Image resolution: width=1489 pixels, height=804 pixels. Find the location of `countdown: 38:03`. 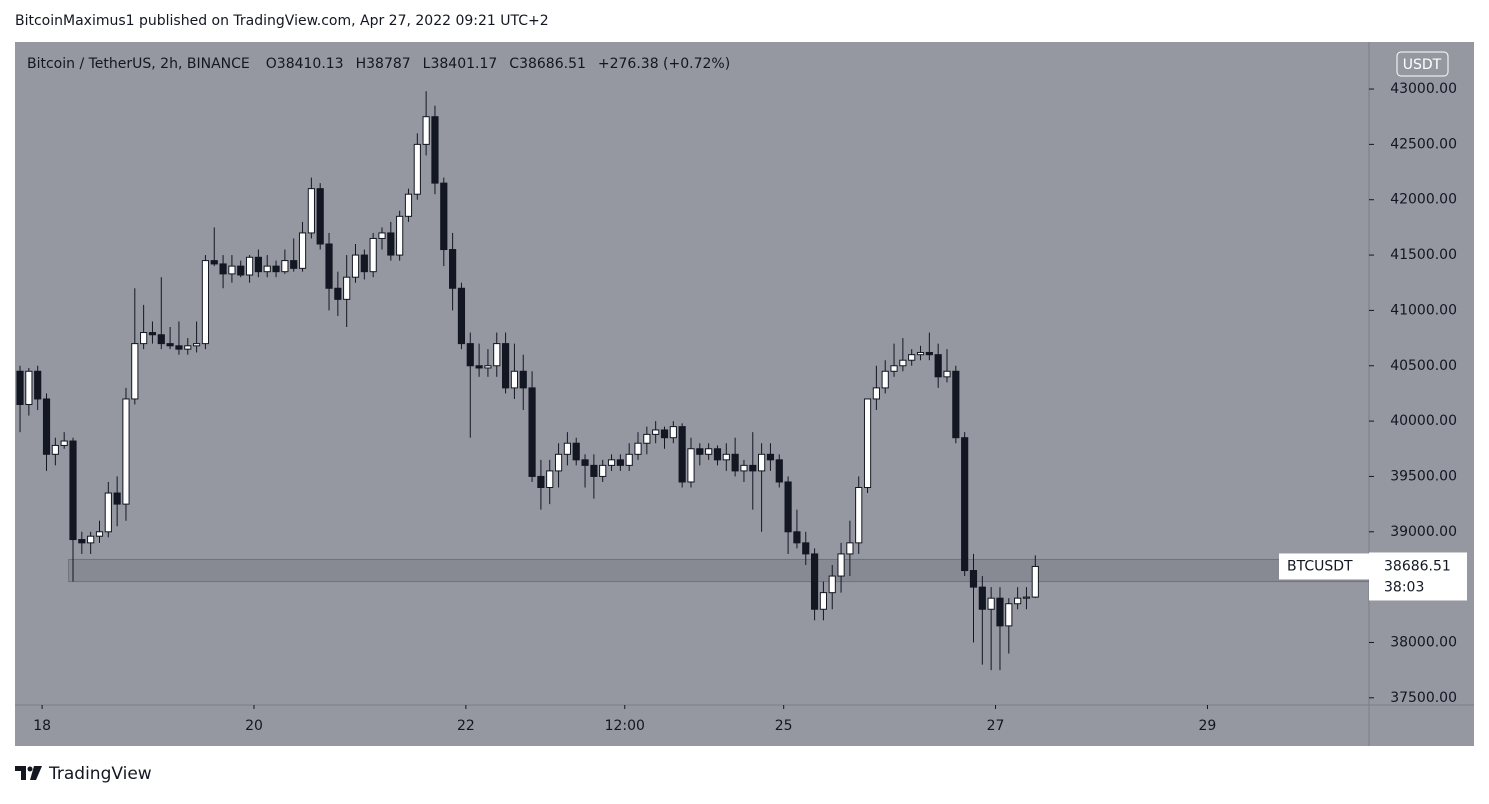

countdown: 38:03 is located at coordinates (1404, 587).